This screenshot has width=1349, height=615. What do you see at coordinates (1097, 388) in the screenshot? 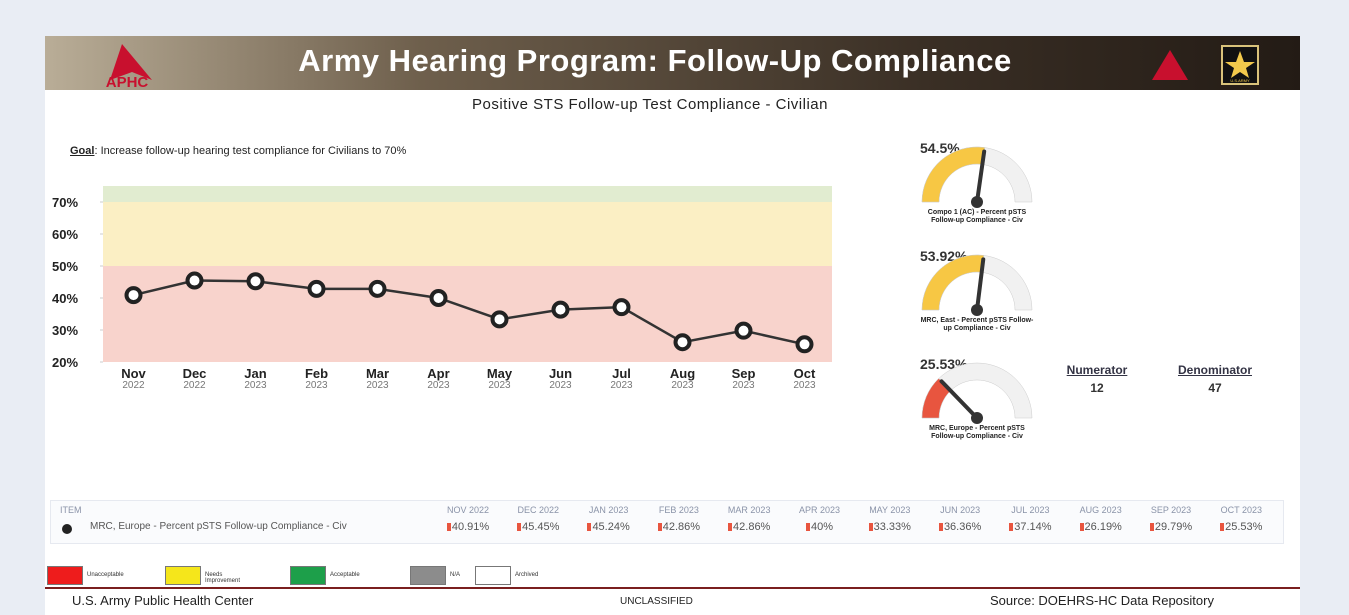
I see `numerator-value: 12` at bounding box center [1097, 388].